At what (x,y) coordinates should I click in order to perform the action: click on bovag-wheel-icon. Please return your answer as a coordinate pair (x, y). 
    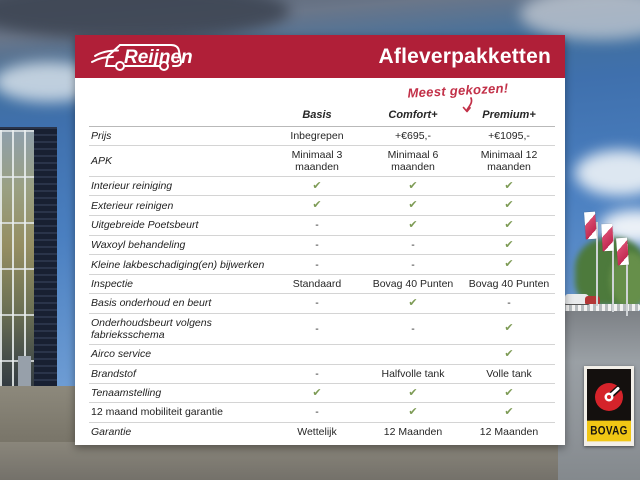
    Looking at the image, I should click on (609, 396).